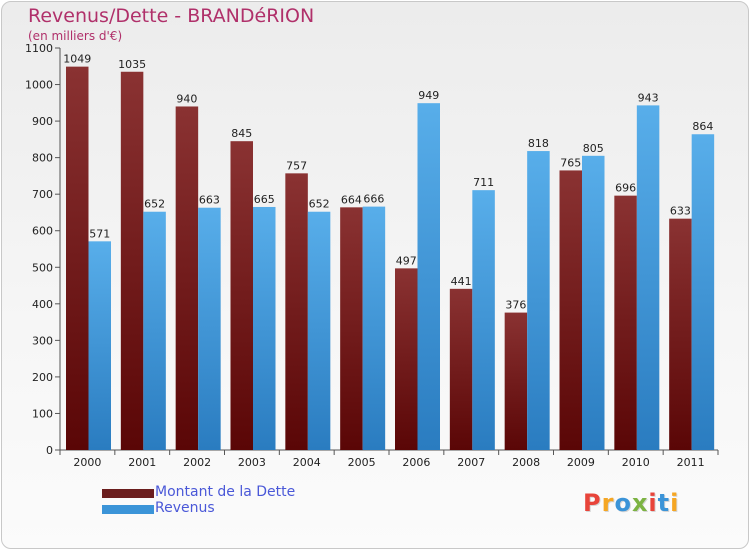 This screenshot has height=550, width=750. I want to click on bar-debt-2003, so click(241, 295).